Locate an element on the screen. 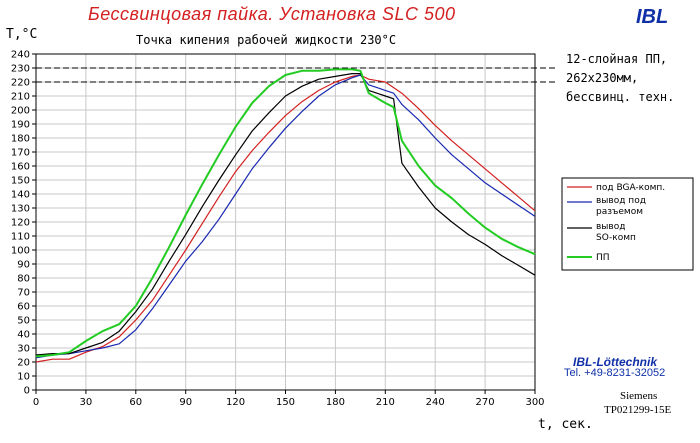 The height and width of the screenshot is (443, 700). legend-label-4: ПП is located at coordinates (603, 258).